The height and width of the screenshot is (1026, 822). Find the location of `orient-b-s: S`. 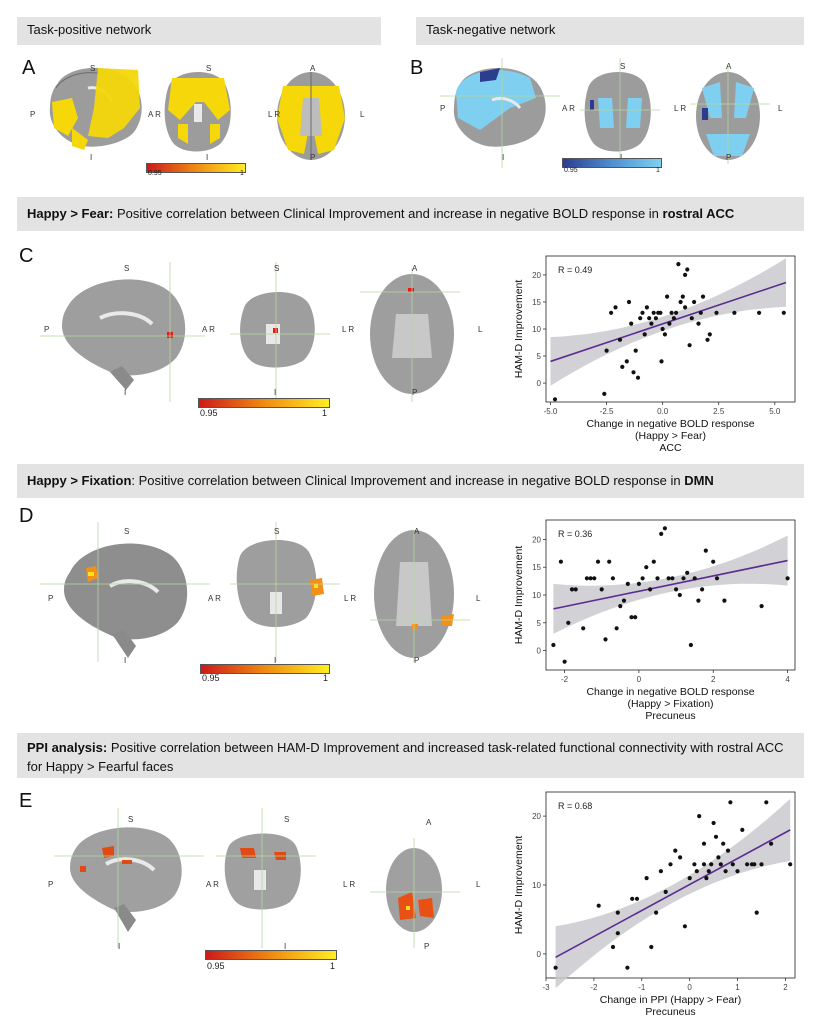

orient-b-s: S is located at coordinates (623, 66).